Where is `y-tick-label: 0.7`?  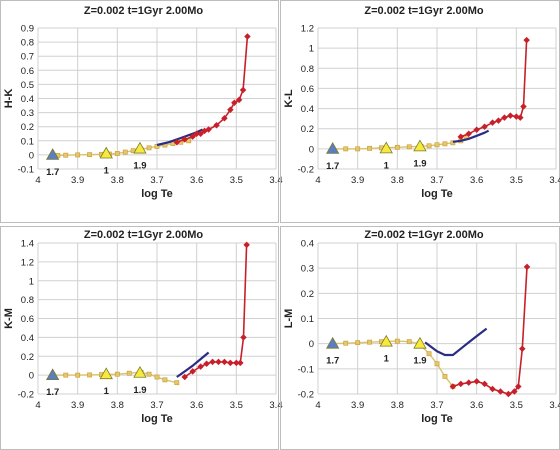 y-tick-label: 0.7 is located at coordinates (27, 57).